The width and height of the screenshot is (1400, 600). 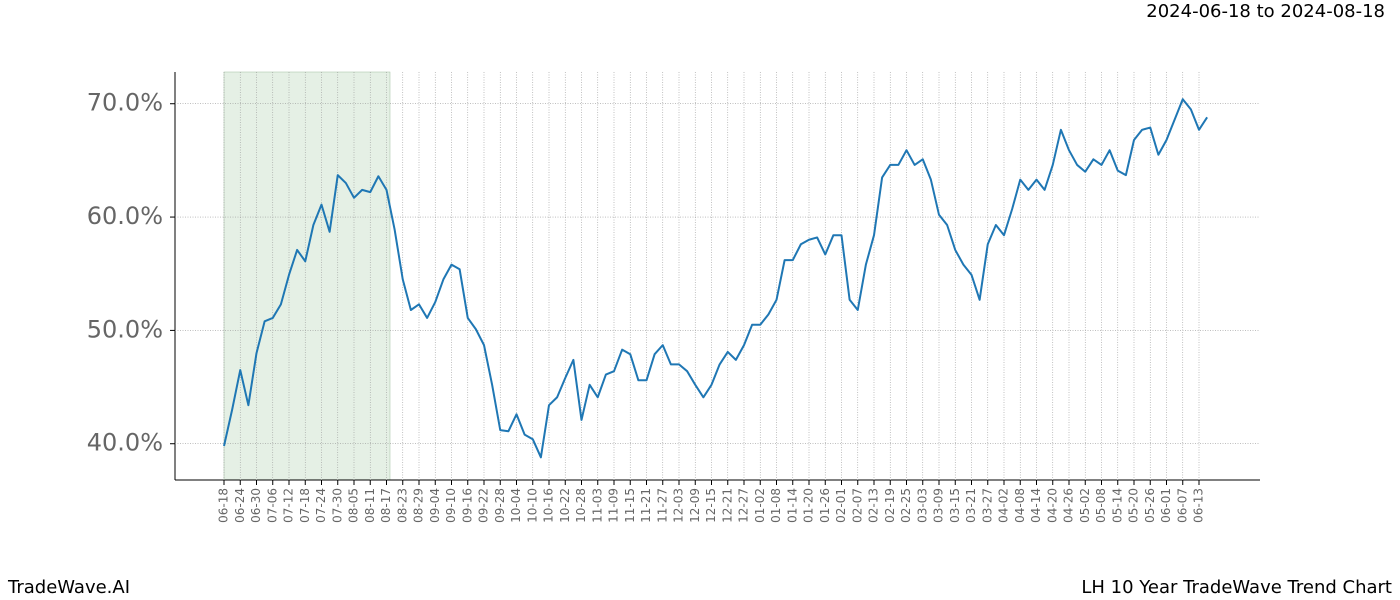 I want to click on x-tick-label: 09-04, so click(x=435, y=505).